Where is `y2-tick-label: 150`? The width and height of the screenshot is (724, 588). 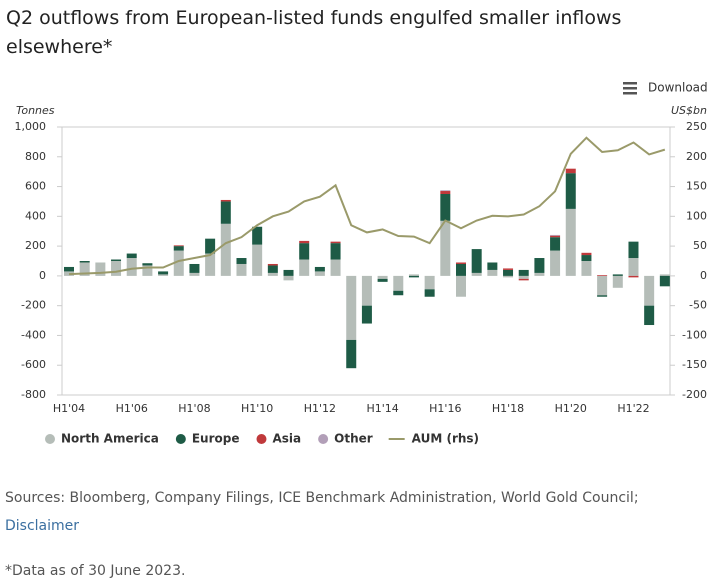 y2-tick-label: 150 is located at coordinates (696, 186).